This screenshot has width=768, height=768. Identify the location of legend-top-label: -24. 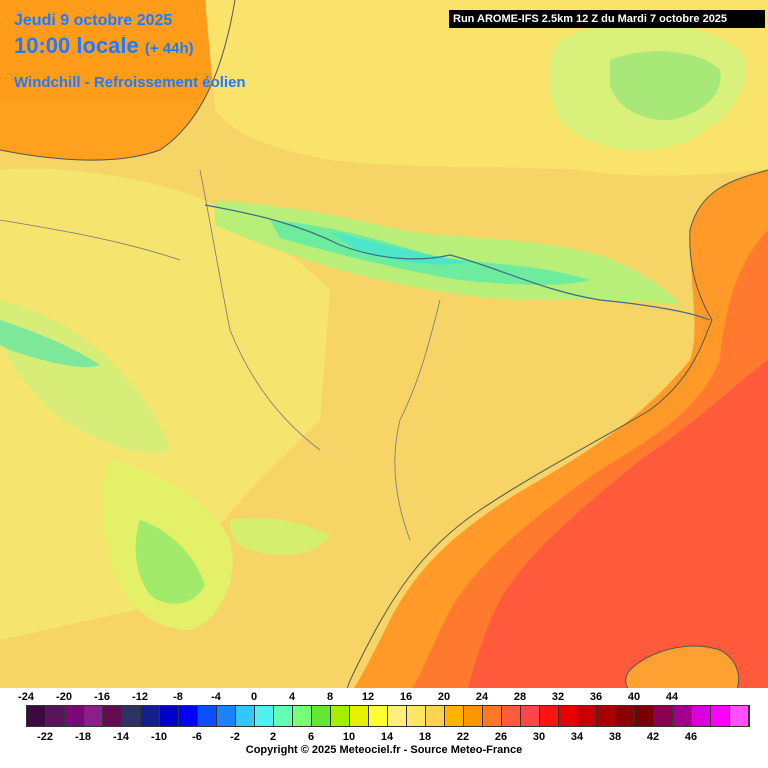
(26, 697).